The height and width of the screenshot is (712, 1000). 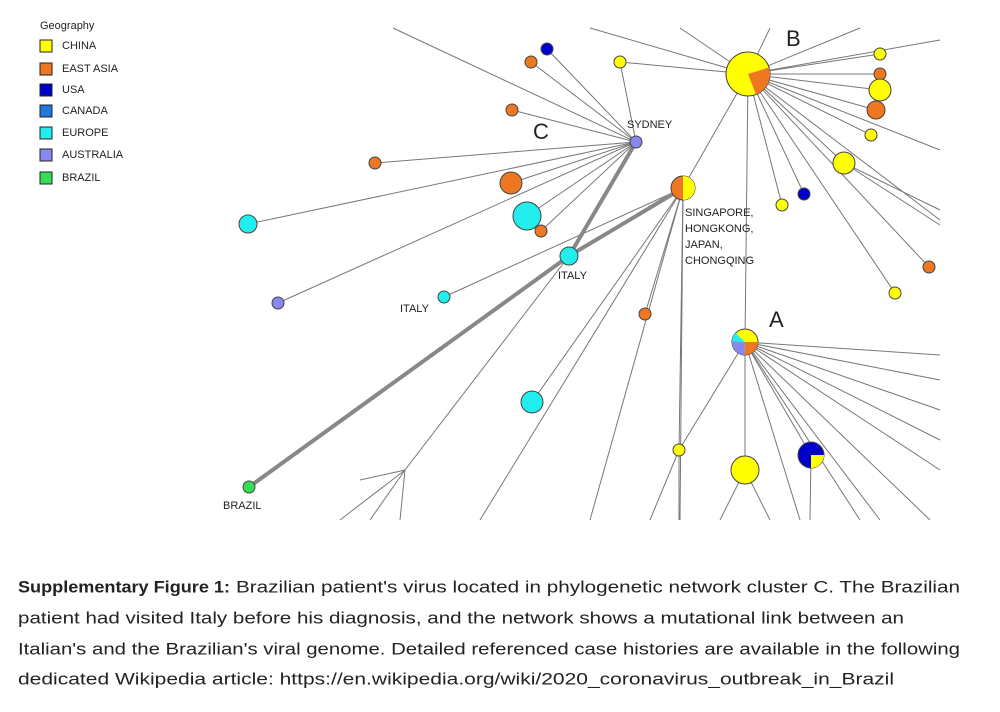 I want to click on node-label: C, so click(x=541, y=131).